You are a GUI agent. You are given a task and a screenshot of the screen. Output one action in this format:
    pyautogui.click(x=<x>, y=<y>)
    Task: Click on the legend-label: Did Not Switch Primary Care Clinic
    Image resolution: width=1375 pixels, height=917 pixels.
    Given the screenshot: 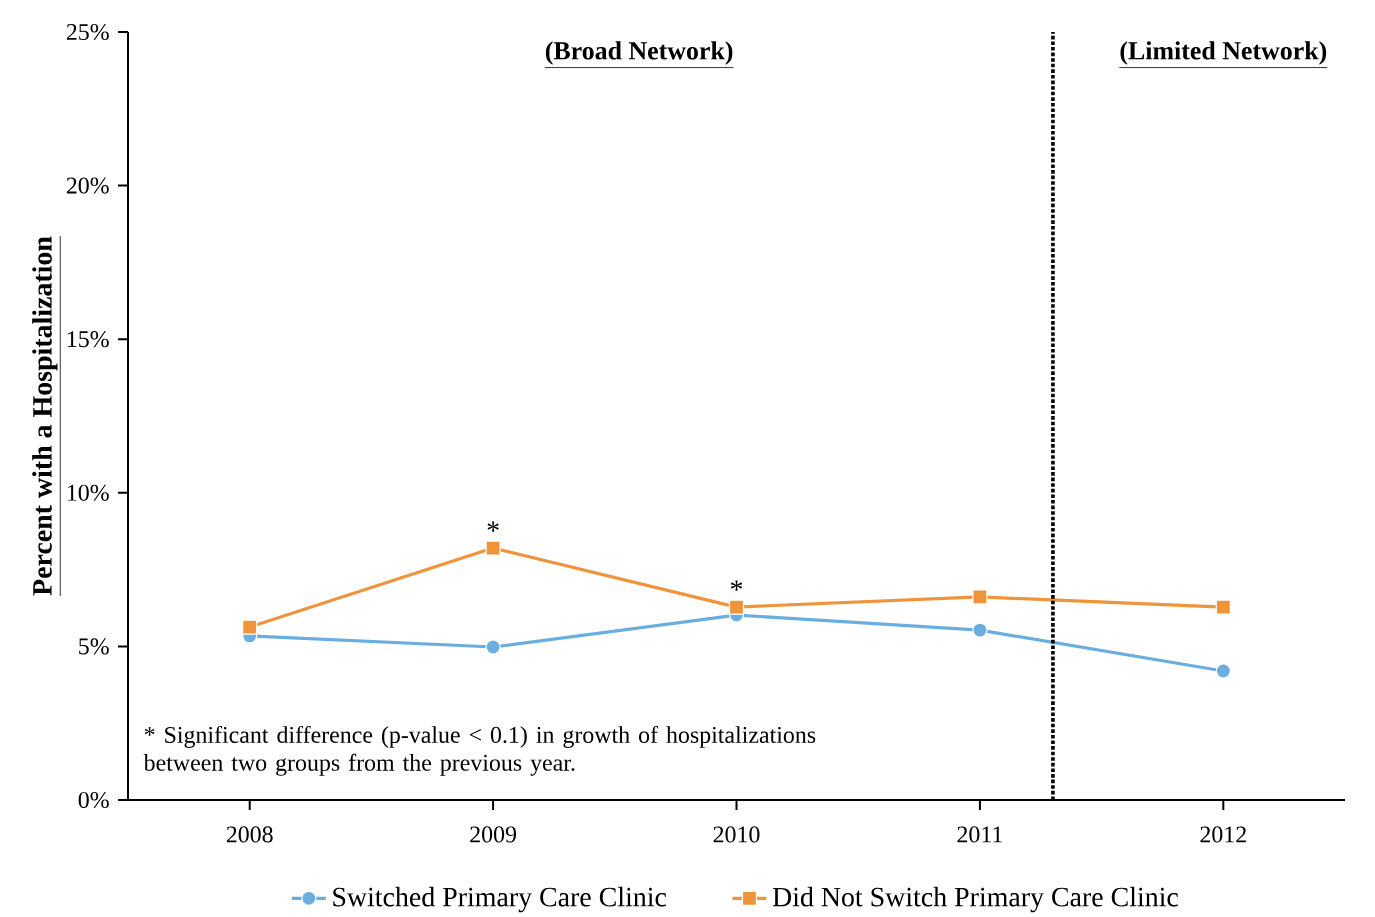 What is the action you would take?
    pyautogui.click(x=975, y=899)
    